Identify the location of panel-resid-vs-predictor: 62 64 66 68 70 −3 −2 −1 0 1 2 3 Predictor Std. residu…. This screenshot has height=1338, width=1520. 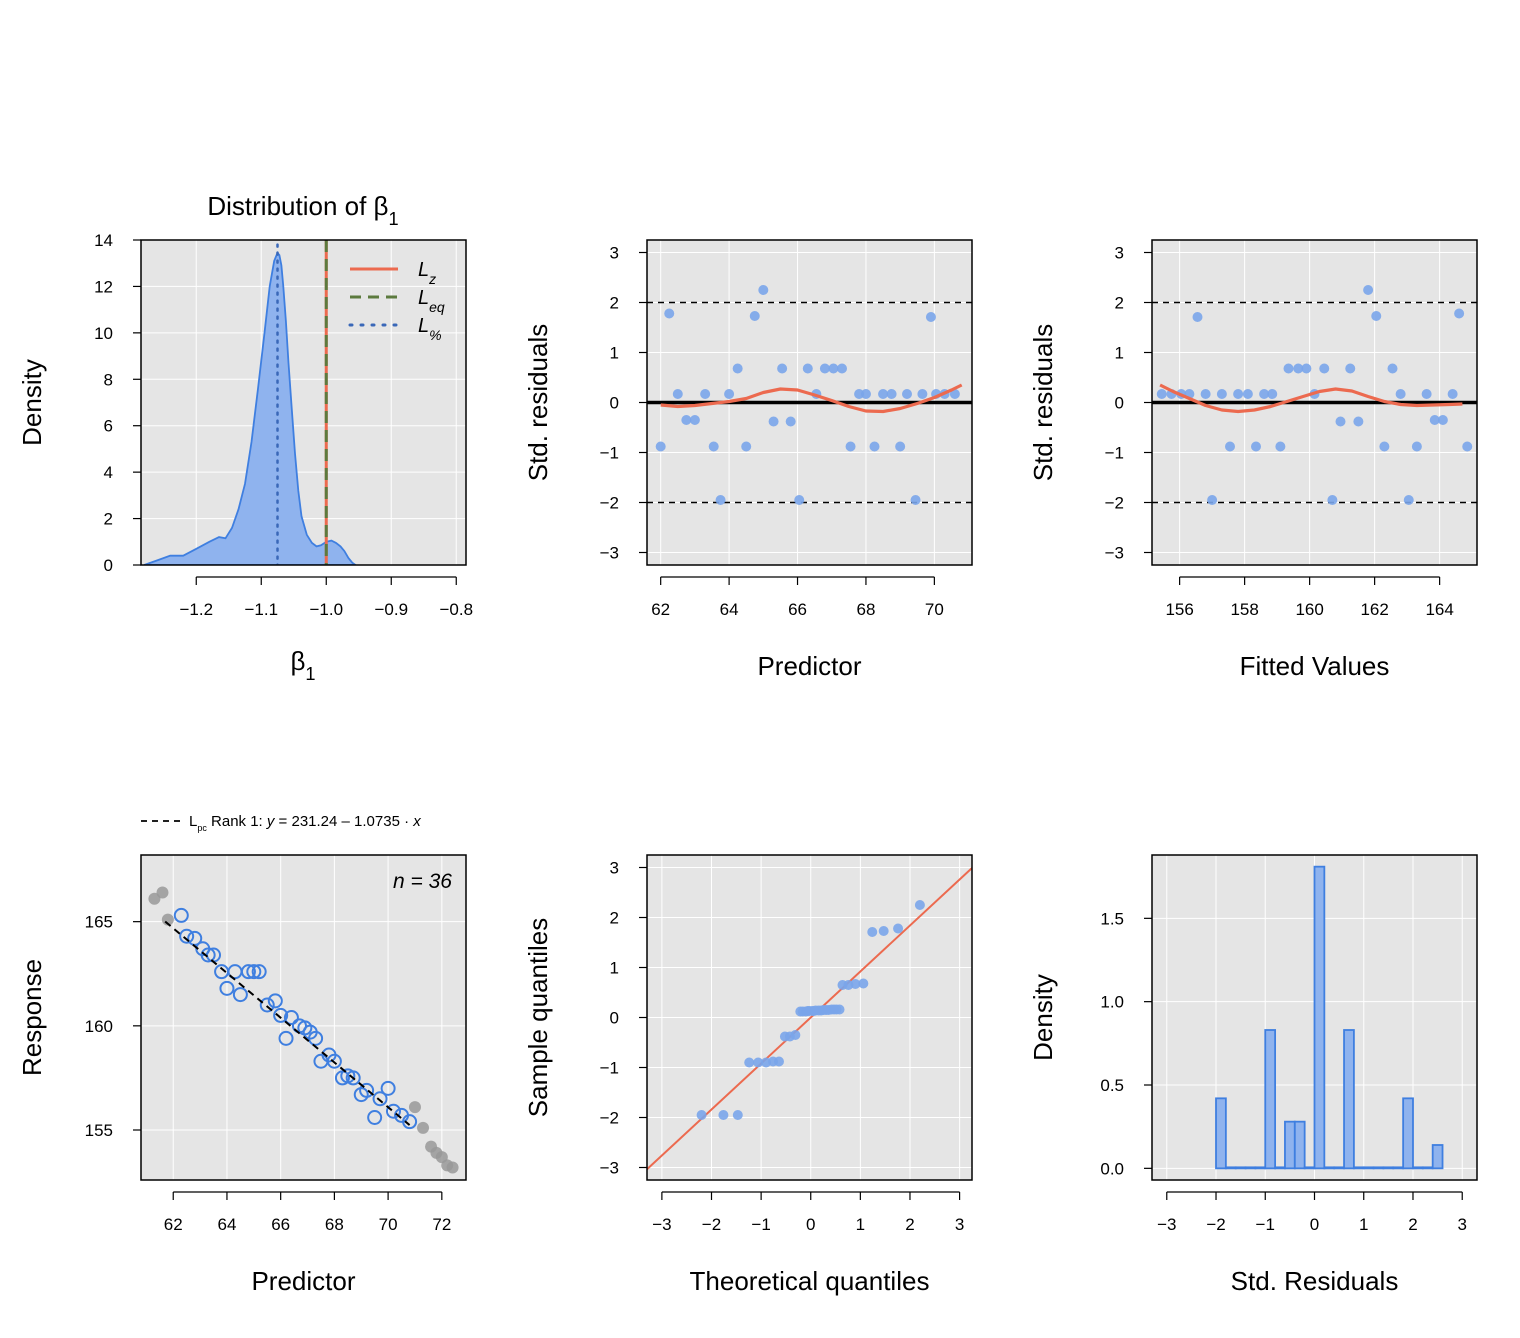
(748, 460).